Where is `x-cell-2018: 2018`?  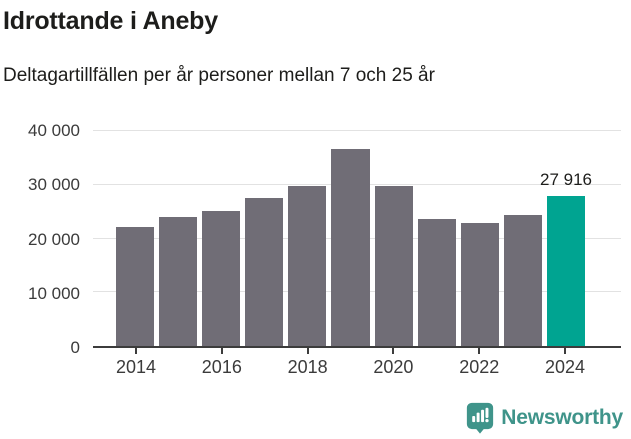
x-cell-2018: 2018 is located at coordinates (308, 363).